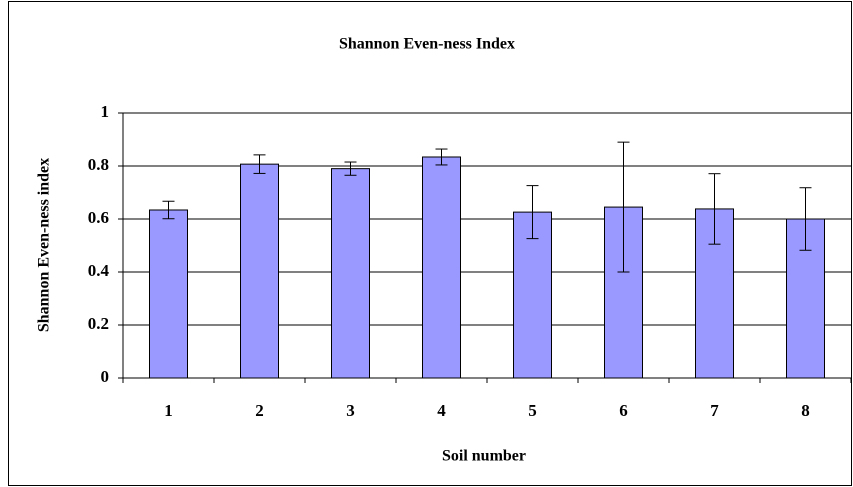 The width and height of the screenshot is (853, 487). What do you see at coordinates (98, 164) in the screenshot?
I see `y-tick-label: 0.8` at bounding box center [98, 164].